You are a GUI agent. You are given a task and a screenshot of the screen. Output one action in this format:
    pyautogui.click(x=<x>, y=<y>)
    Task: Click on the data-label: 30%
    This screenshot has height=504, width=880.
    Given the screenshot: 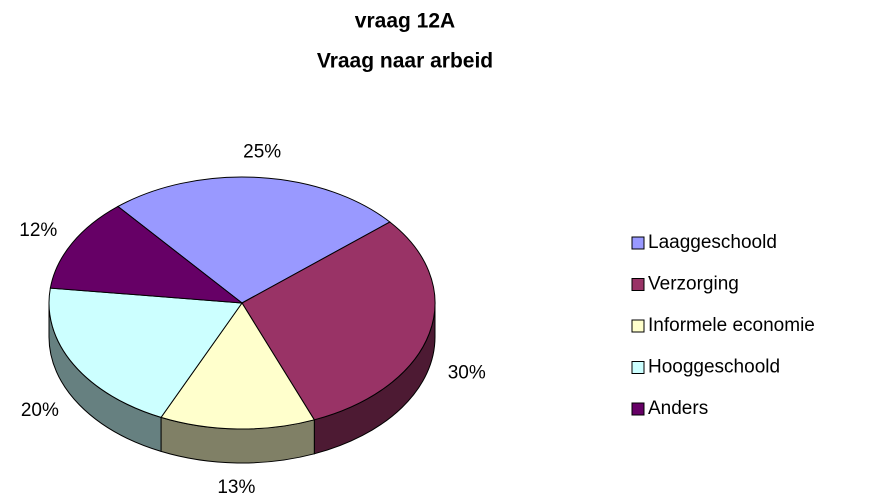 What is the action you would take?
    pyautogui.click(x=467, y=373)
    